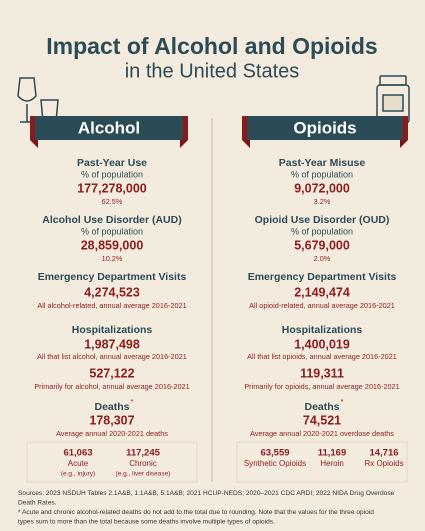  Describe the element at coordinates (78, 474) in the screenshot. I see `breakdown-example: (e.g., injury)` at that location.